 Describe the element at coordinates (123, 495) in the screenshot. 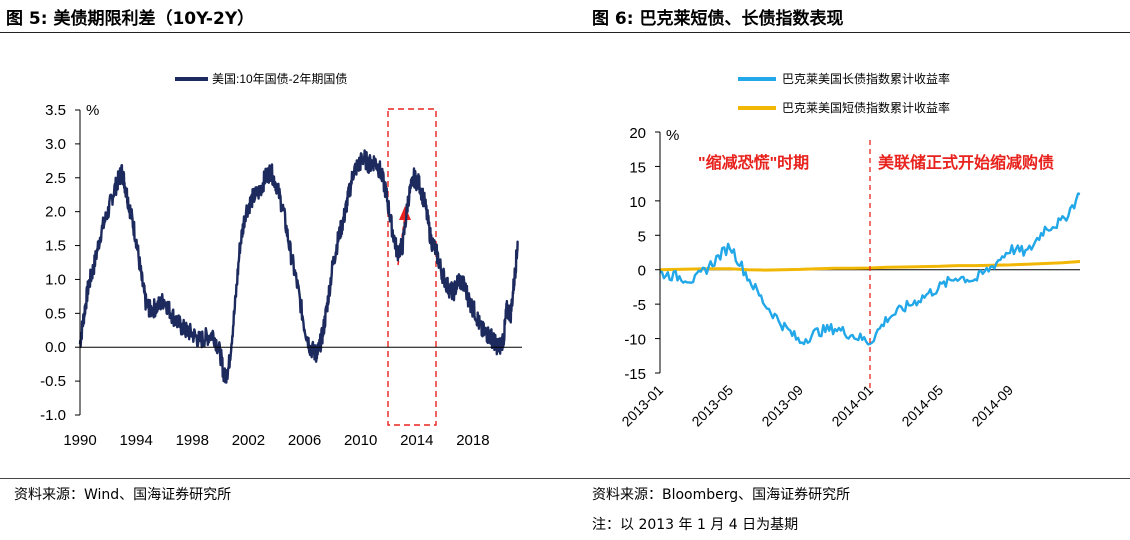

I see `figure1-source: 资料来源：Wind、国海证券研究所` at that location.